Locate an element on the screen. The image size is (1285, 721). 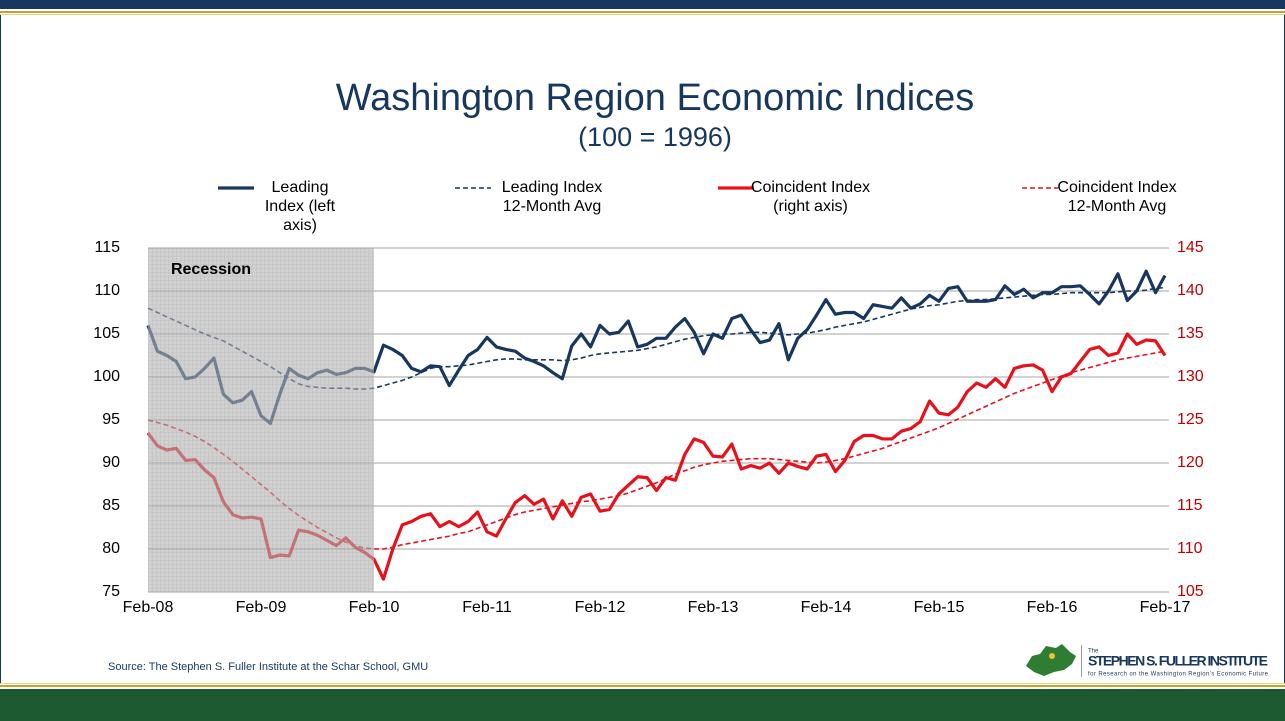
top-rule-light is located at coordinates (642, 14).